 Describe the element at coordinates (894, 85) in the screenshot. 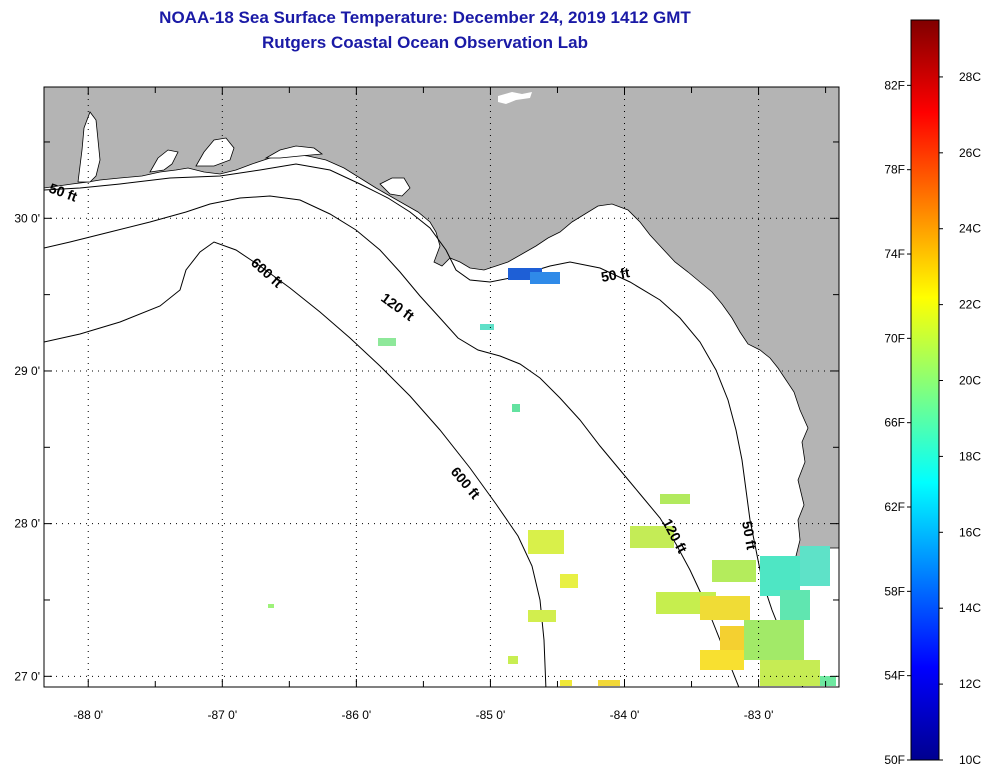

I see `colorbar-label-fahrenheit: 82F` at that location.